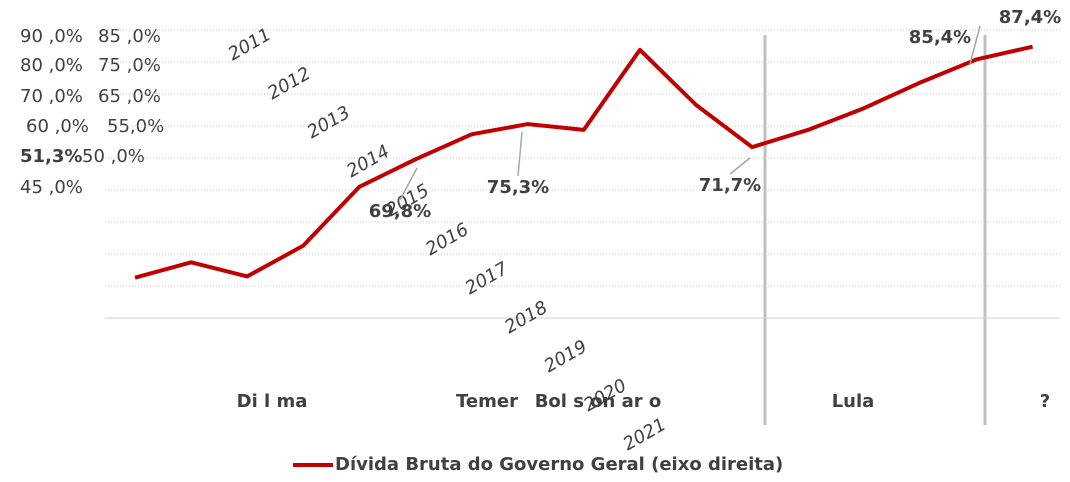 The width and height of the screenshot is (1070, 482). I want to click on data-label: 69,8%, so click(400, 211).